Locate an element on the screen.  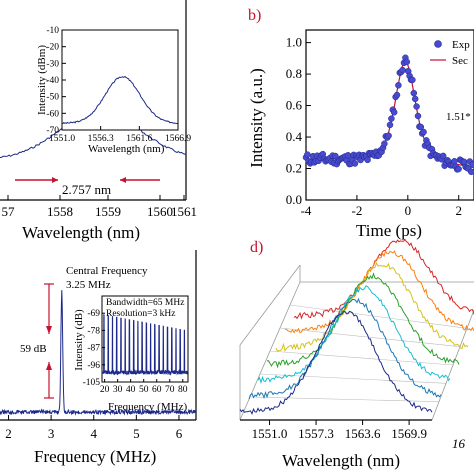
panel-c-inset-y-tick-label: -87 is located at coordinates (93, 349).